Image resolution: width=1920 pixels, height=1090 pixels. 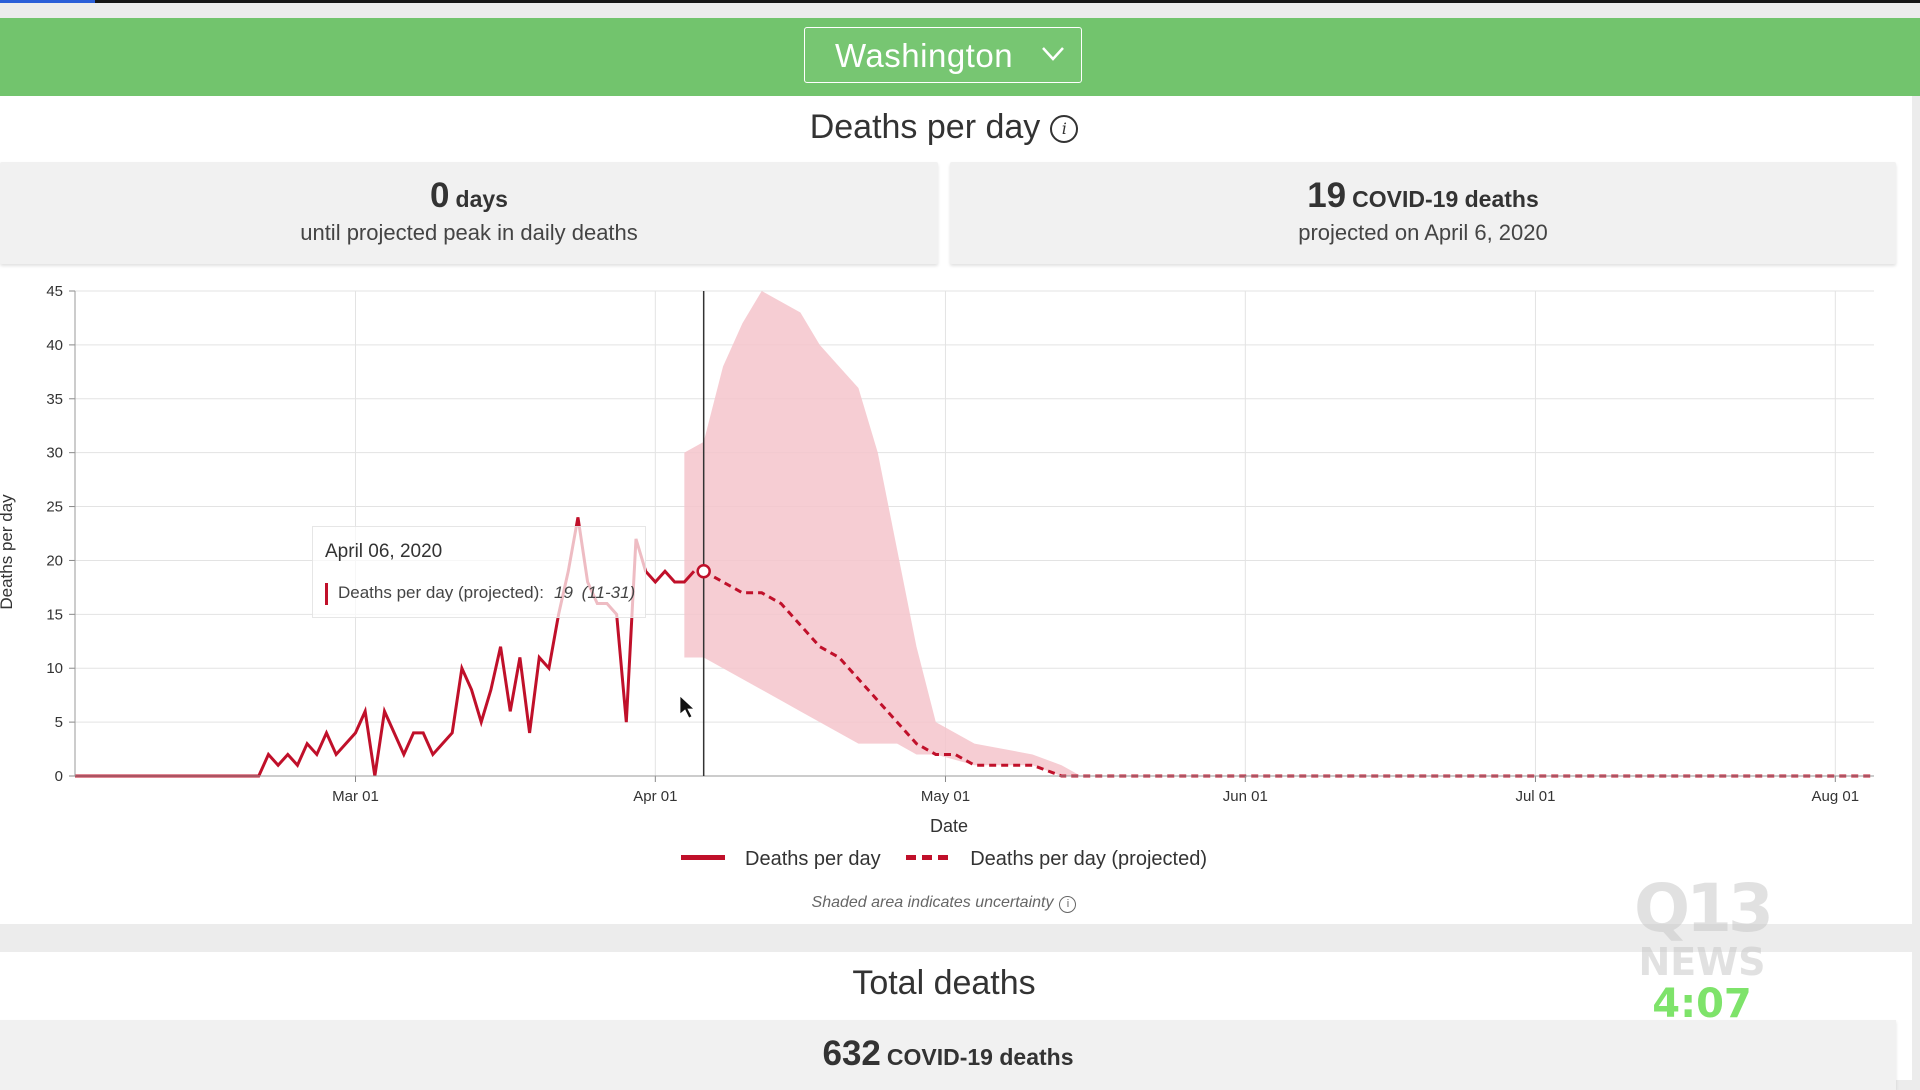 What do you see at coordinates (1245, 796) in the screenshot?
I see `x-tick-label: Jun 01` at bounding box center [1245, 796].